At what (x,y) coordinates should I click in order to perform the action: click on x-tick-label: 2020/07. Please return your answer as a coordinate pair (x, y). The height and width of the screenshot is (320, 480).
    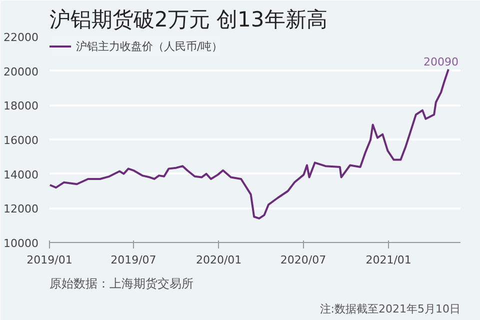
    Looking at the image, I should click on (303, 260).